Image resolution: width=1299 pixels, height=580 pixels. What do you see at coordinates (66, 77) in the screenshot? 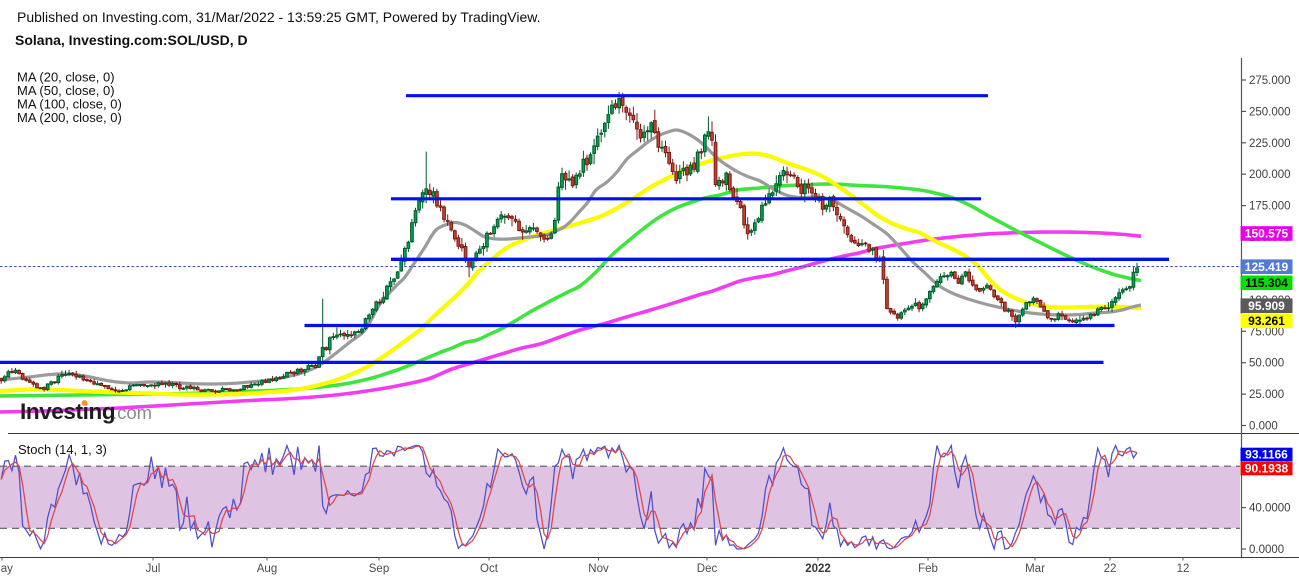
I see `svg-text: MA (20, close, 0)` at bounding box center [66, 77].